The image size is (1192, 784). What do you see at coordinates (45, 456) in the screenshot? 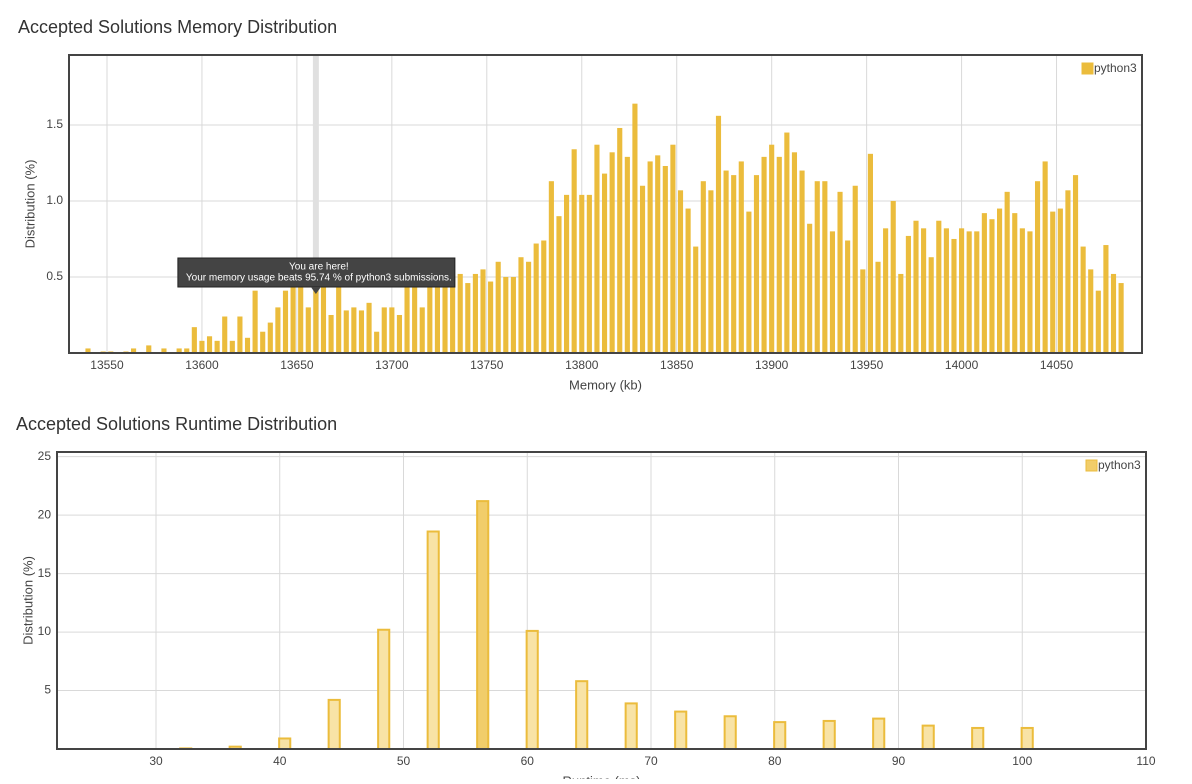
I see `y-tick-label: 25` at bounding box center [45, 456].